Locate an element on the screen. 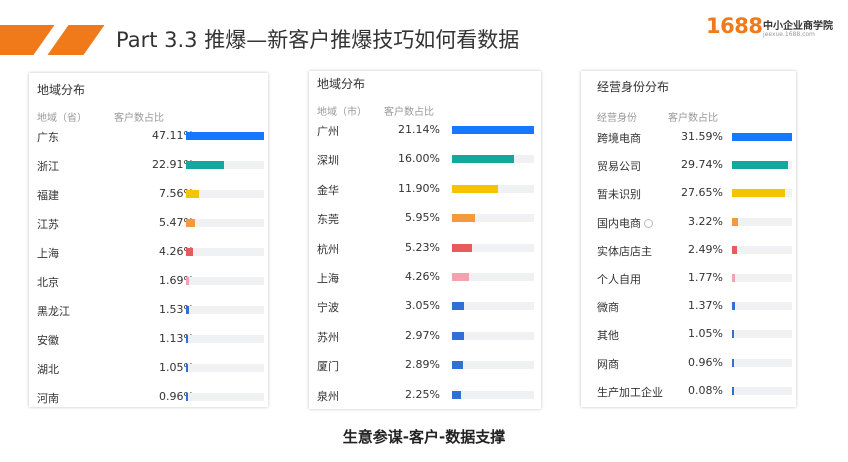 The height and width of the screenshot is (462, 848). category-label: 宁波 is located at coordinates (328, 307).